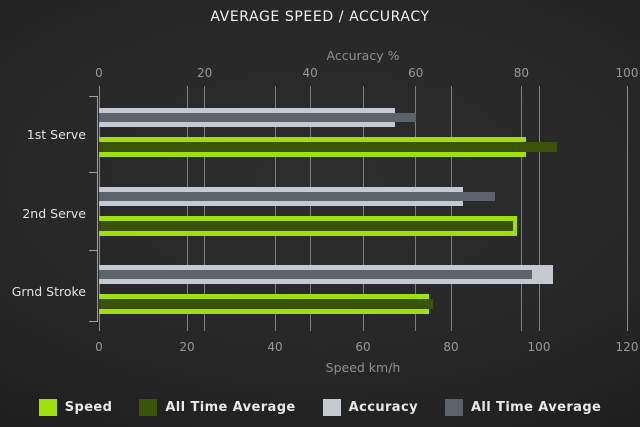 The image size is (640, 427). I want to click on bar-speed-average-2nd-serve, so click(306, 225).